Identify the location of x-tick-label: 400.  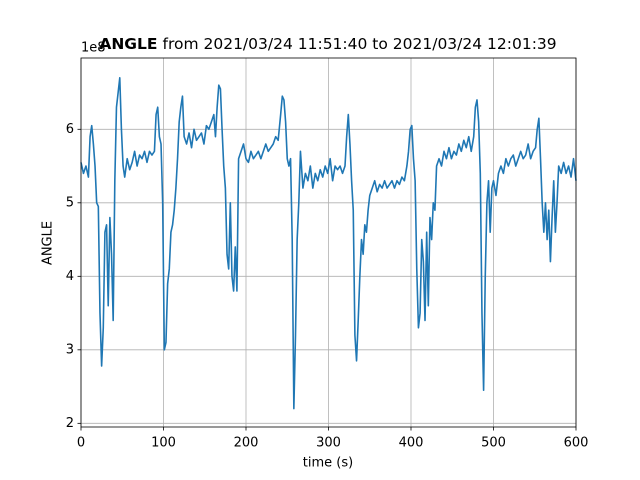
(411, 443).